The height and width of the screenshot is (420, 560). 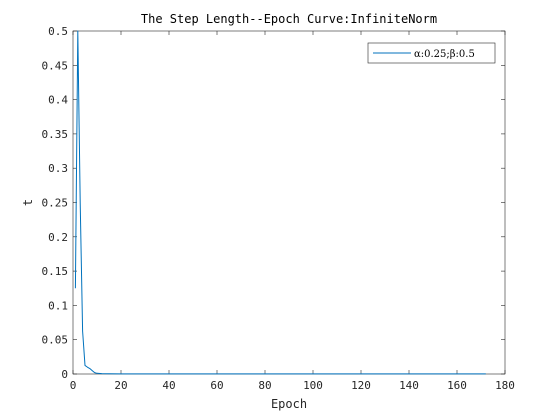 What do you see at coordinates (58, 31) in the screenshot?
I see `y-tick-label: 0.5` at bounding box center [58, 31].